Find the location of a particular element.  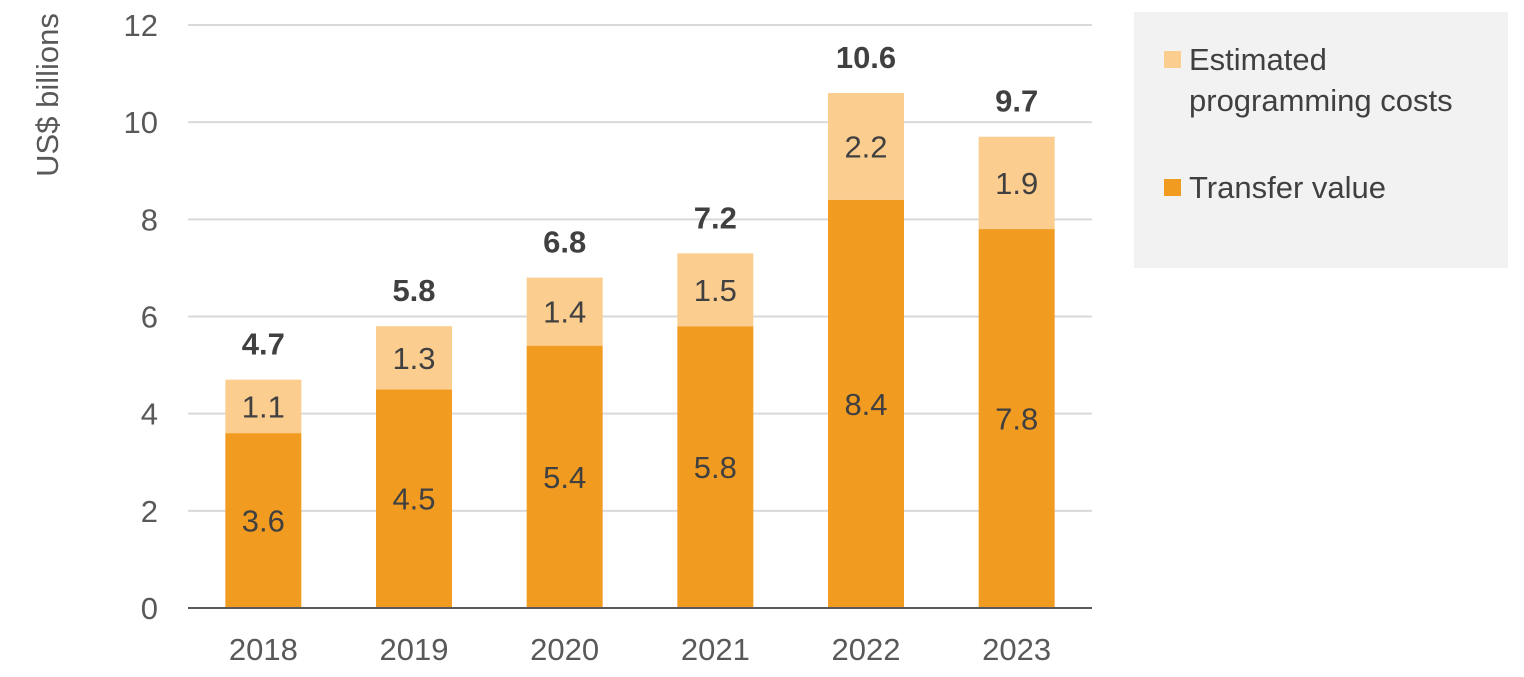

y-tick-label: 2 is located at coordinates (149, 511).